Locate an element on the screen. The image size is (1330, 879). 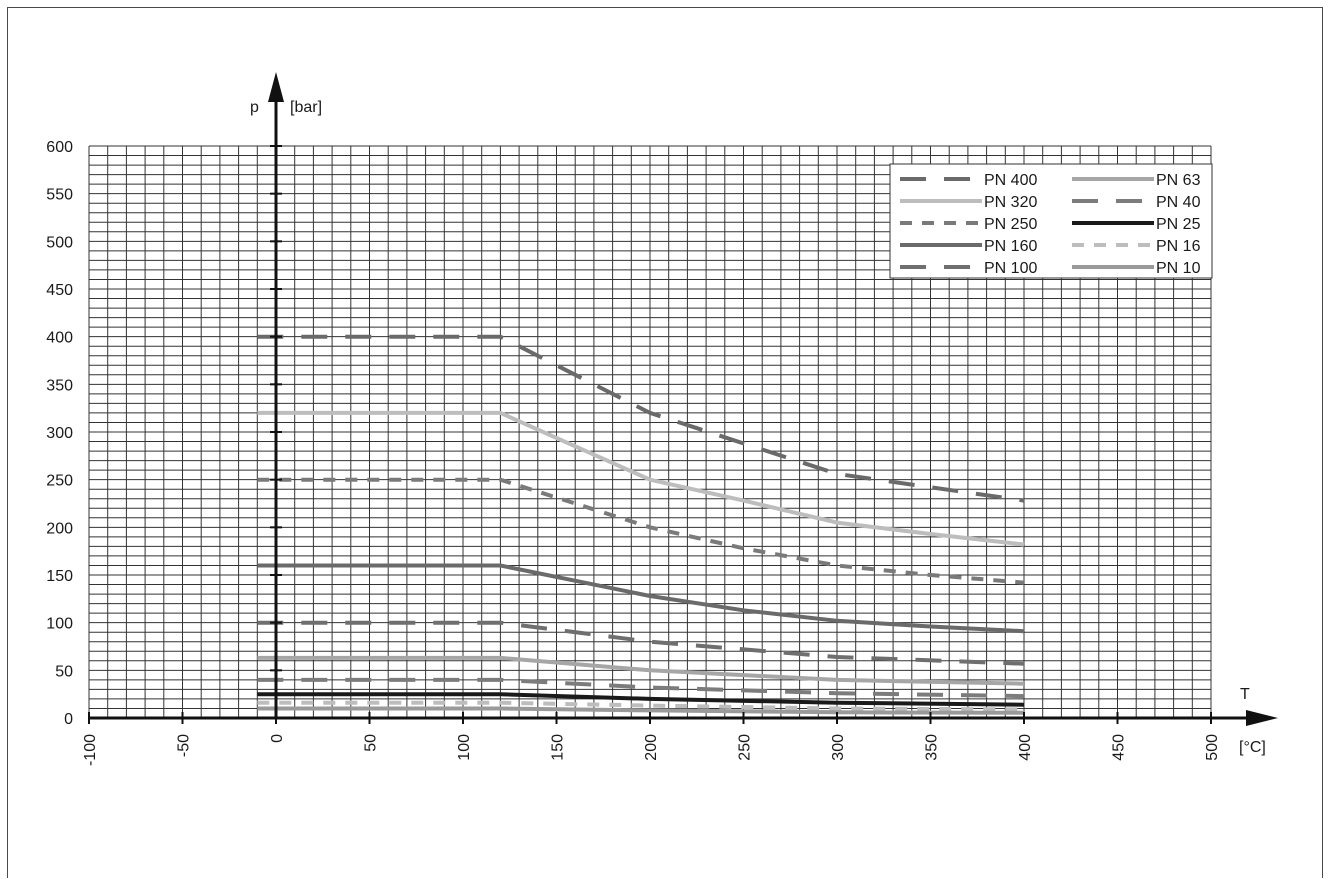
legend-label: PN 40 is located at coordinates (1178, 202).